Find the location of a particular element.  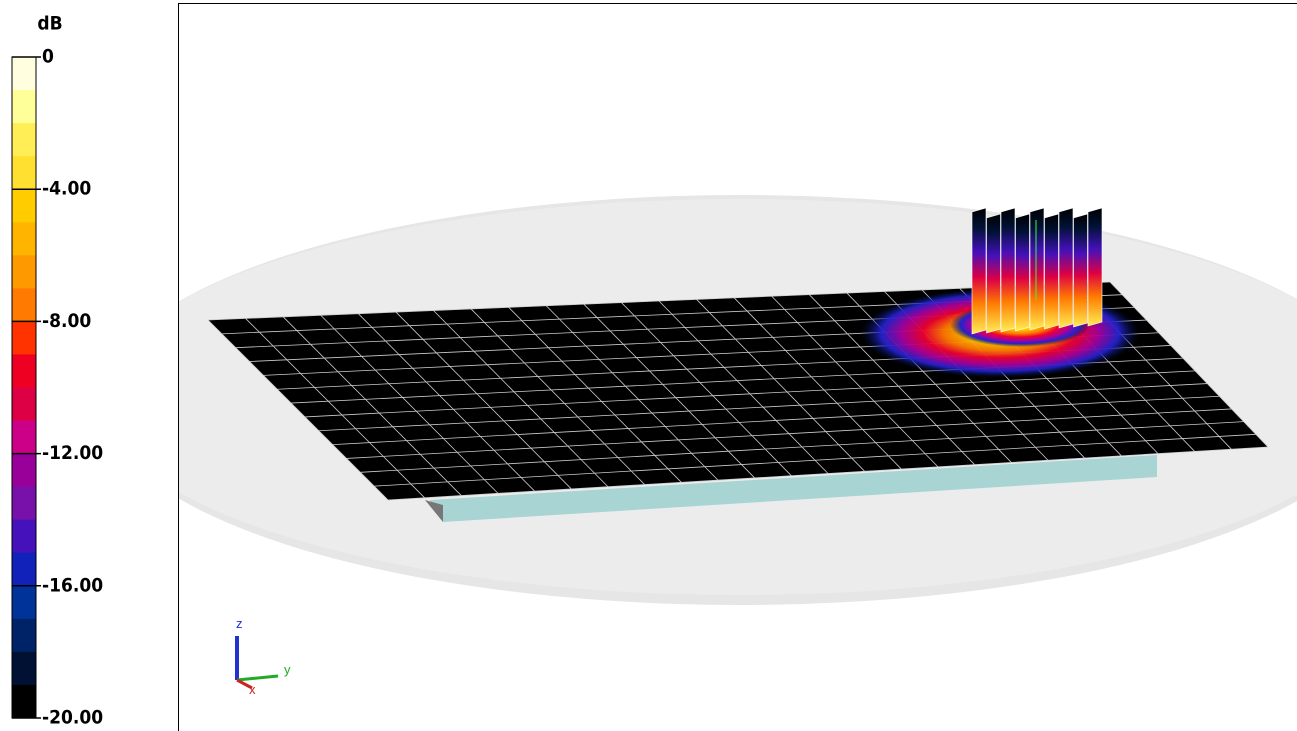

colorbar: 0 -4.00 -8.00 -12.00 -16.00 -20.00 is located at coordinates (57, 387).